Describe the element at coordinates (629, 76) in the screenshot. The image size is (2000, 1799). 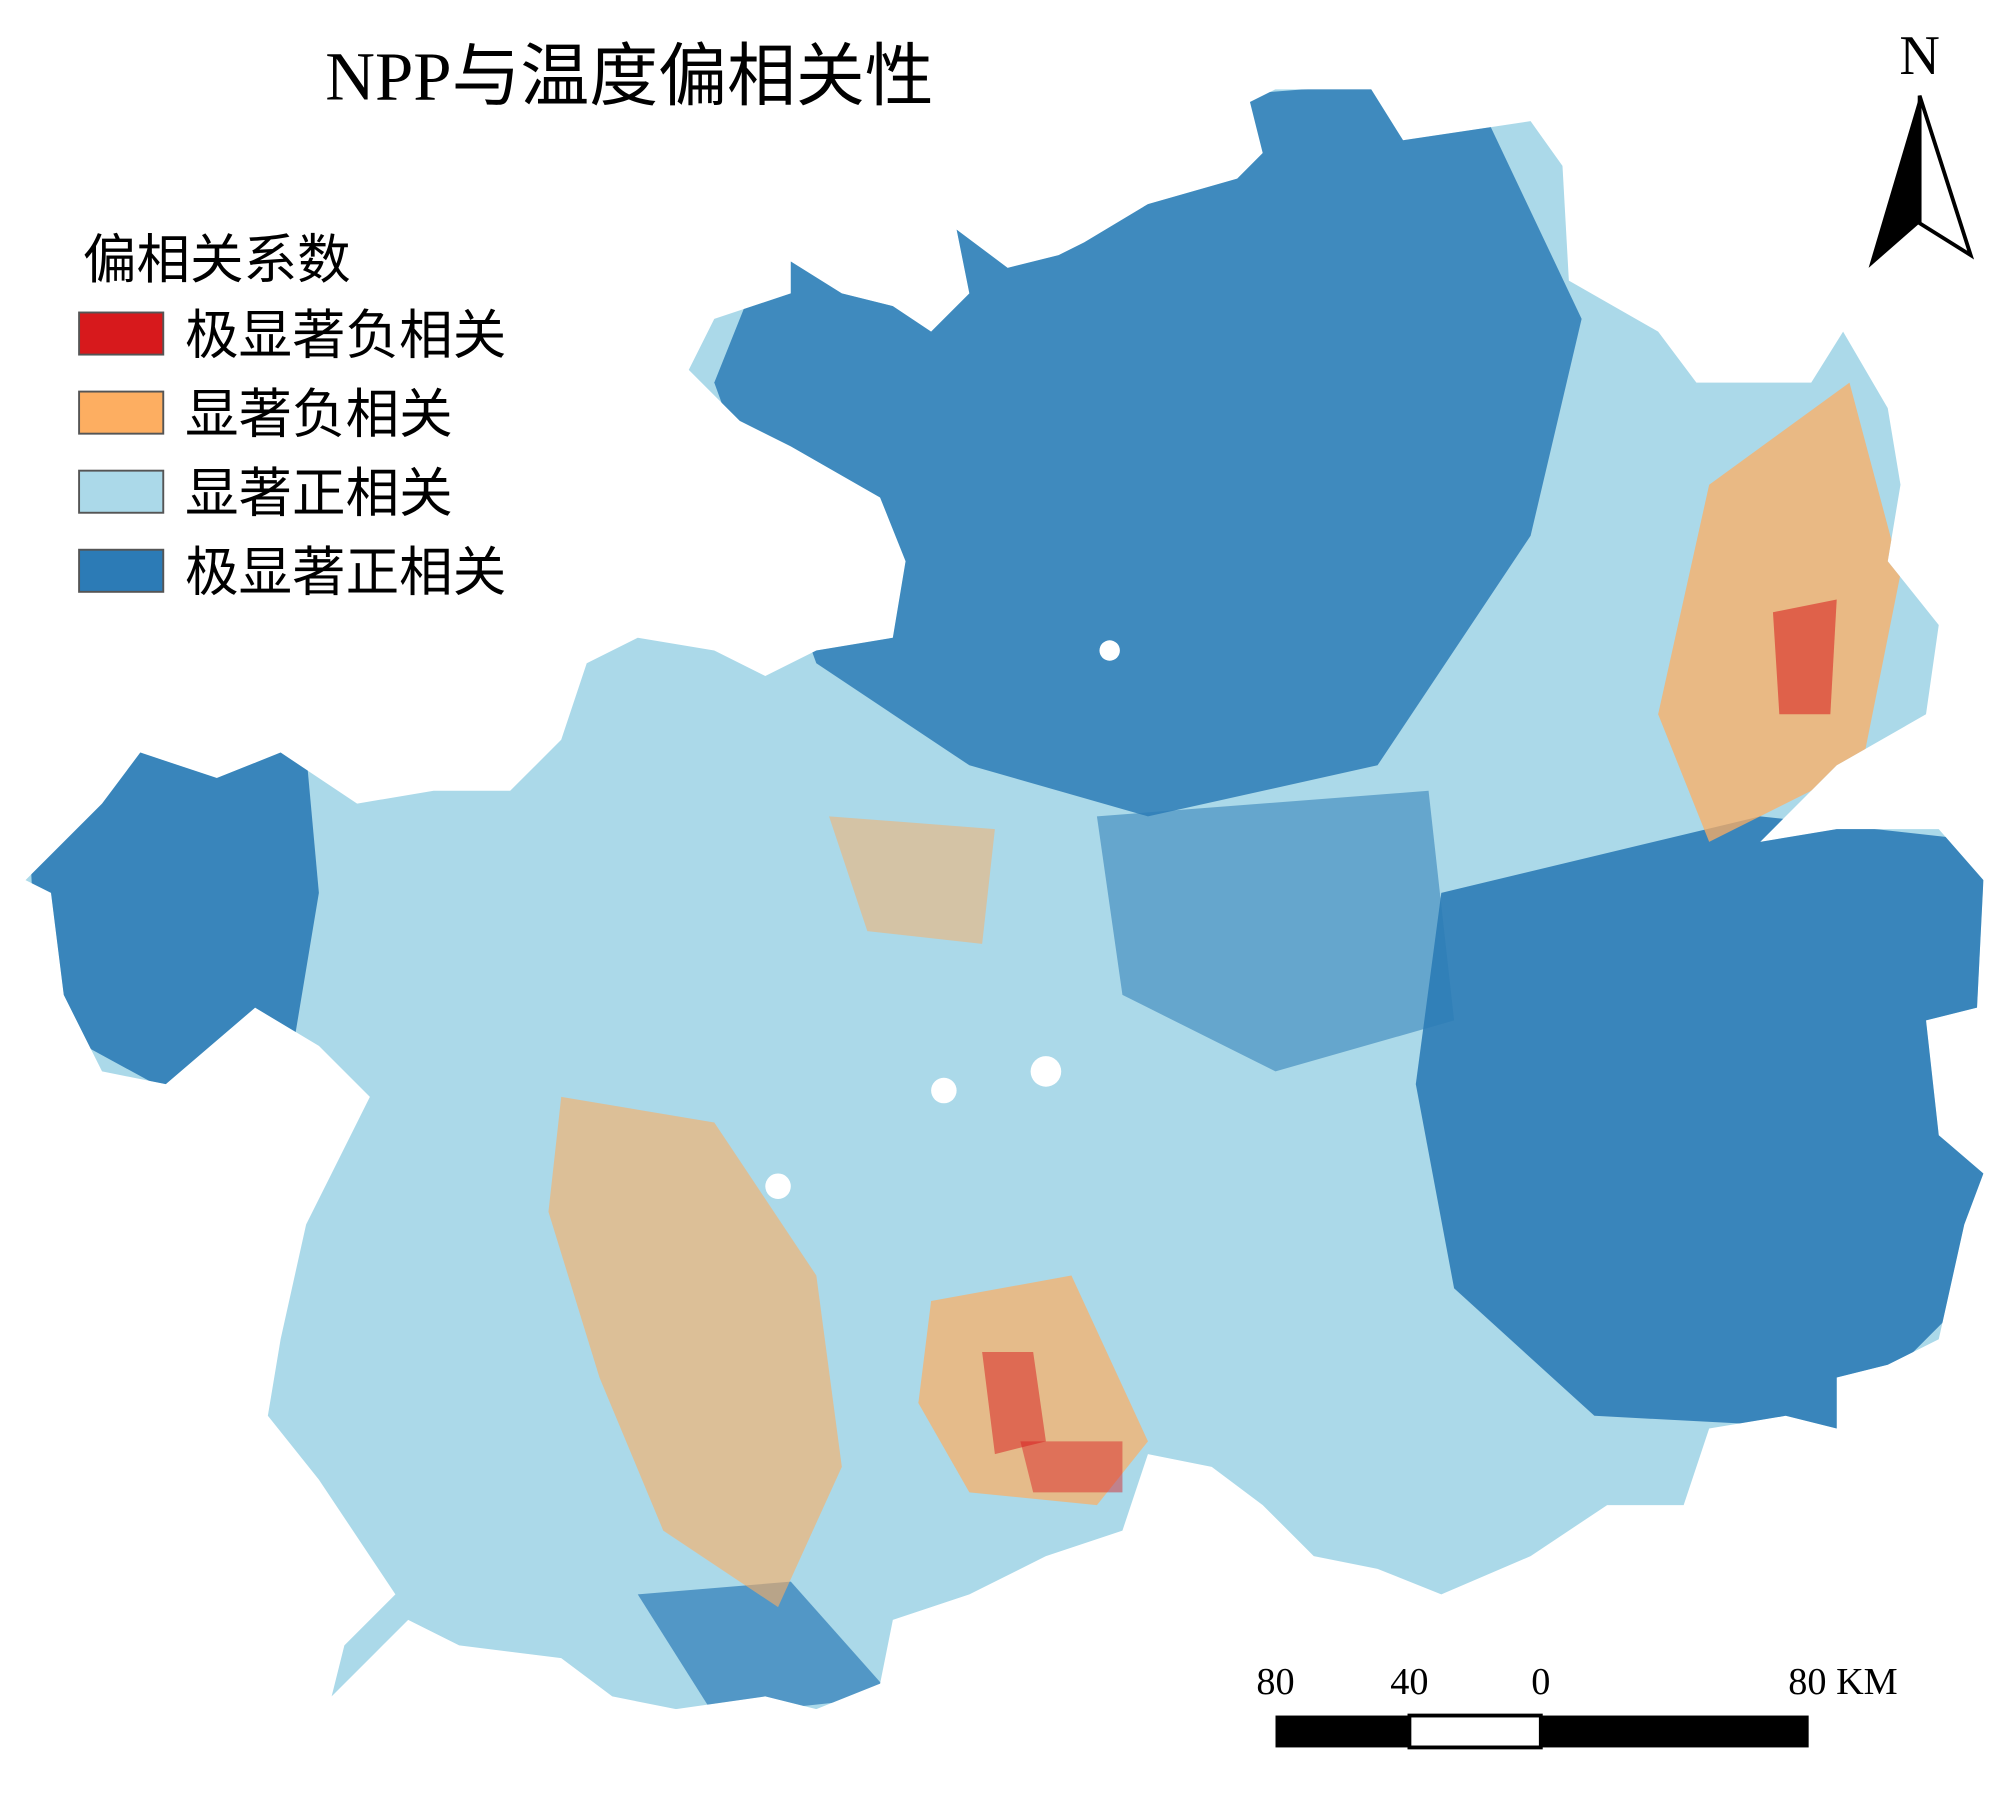
I see `map-title: NPP与温度偏相关性` at that location.